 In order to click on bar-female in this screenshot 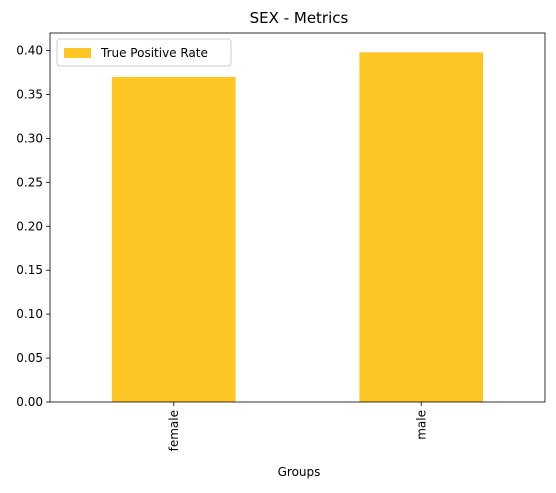, I will do `click(173, 239)`.